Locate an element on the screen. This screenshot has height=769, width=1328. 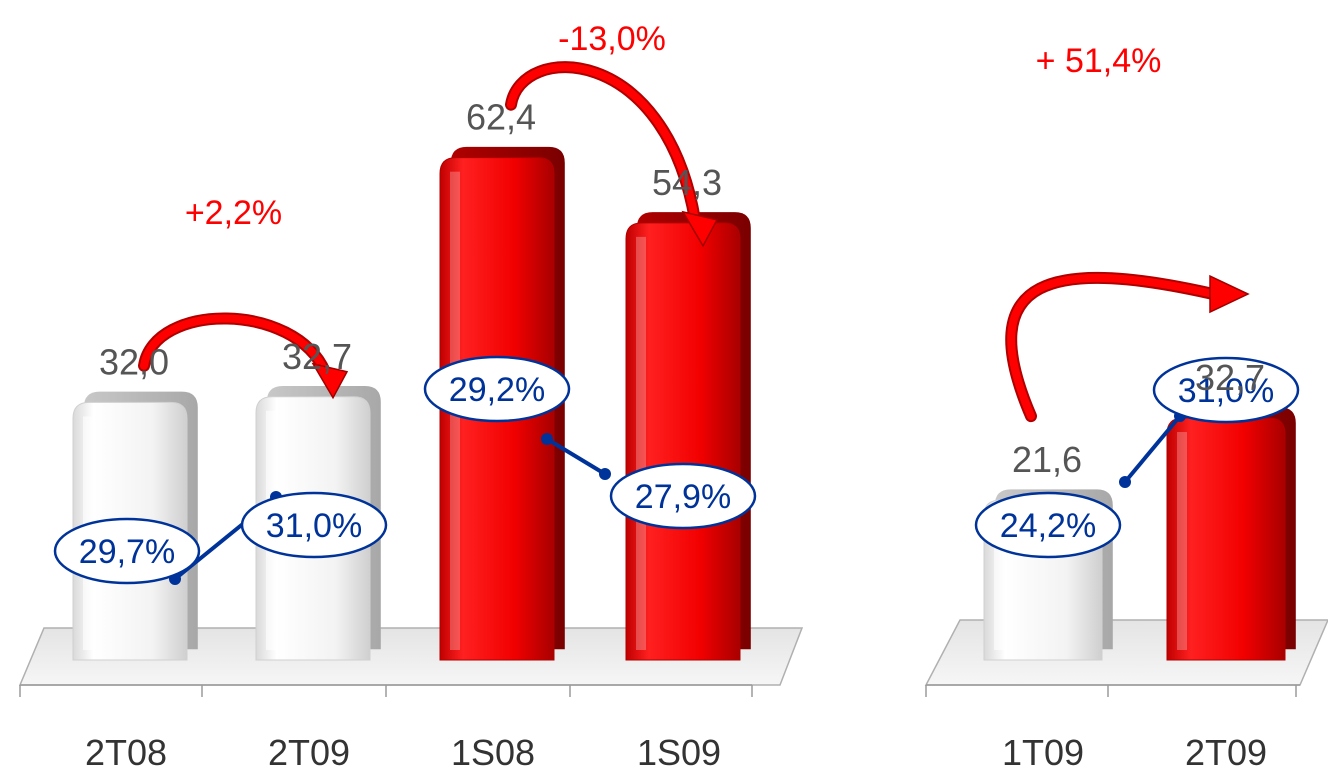
margin-bubble: 29,7% is located at coordinates (127, 551).